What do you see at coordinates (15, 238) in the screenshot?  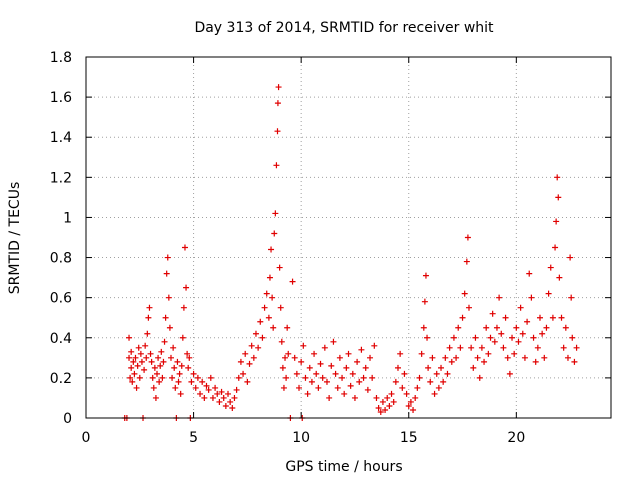 I see `y-axis-label: SRMTID / TECUs` at bounding box center [15, 238].